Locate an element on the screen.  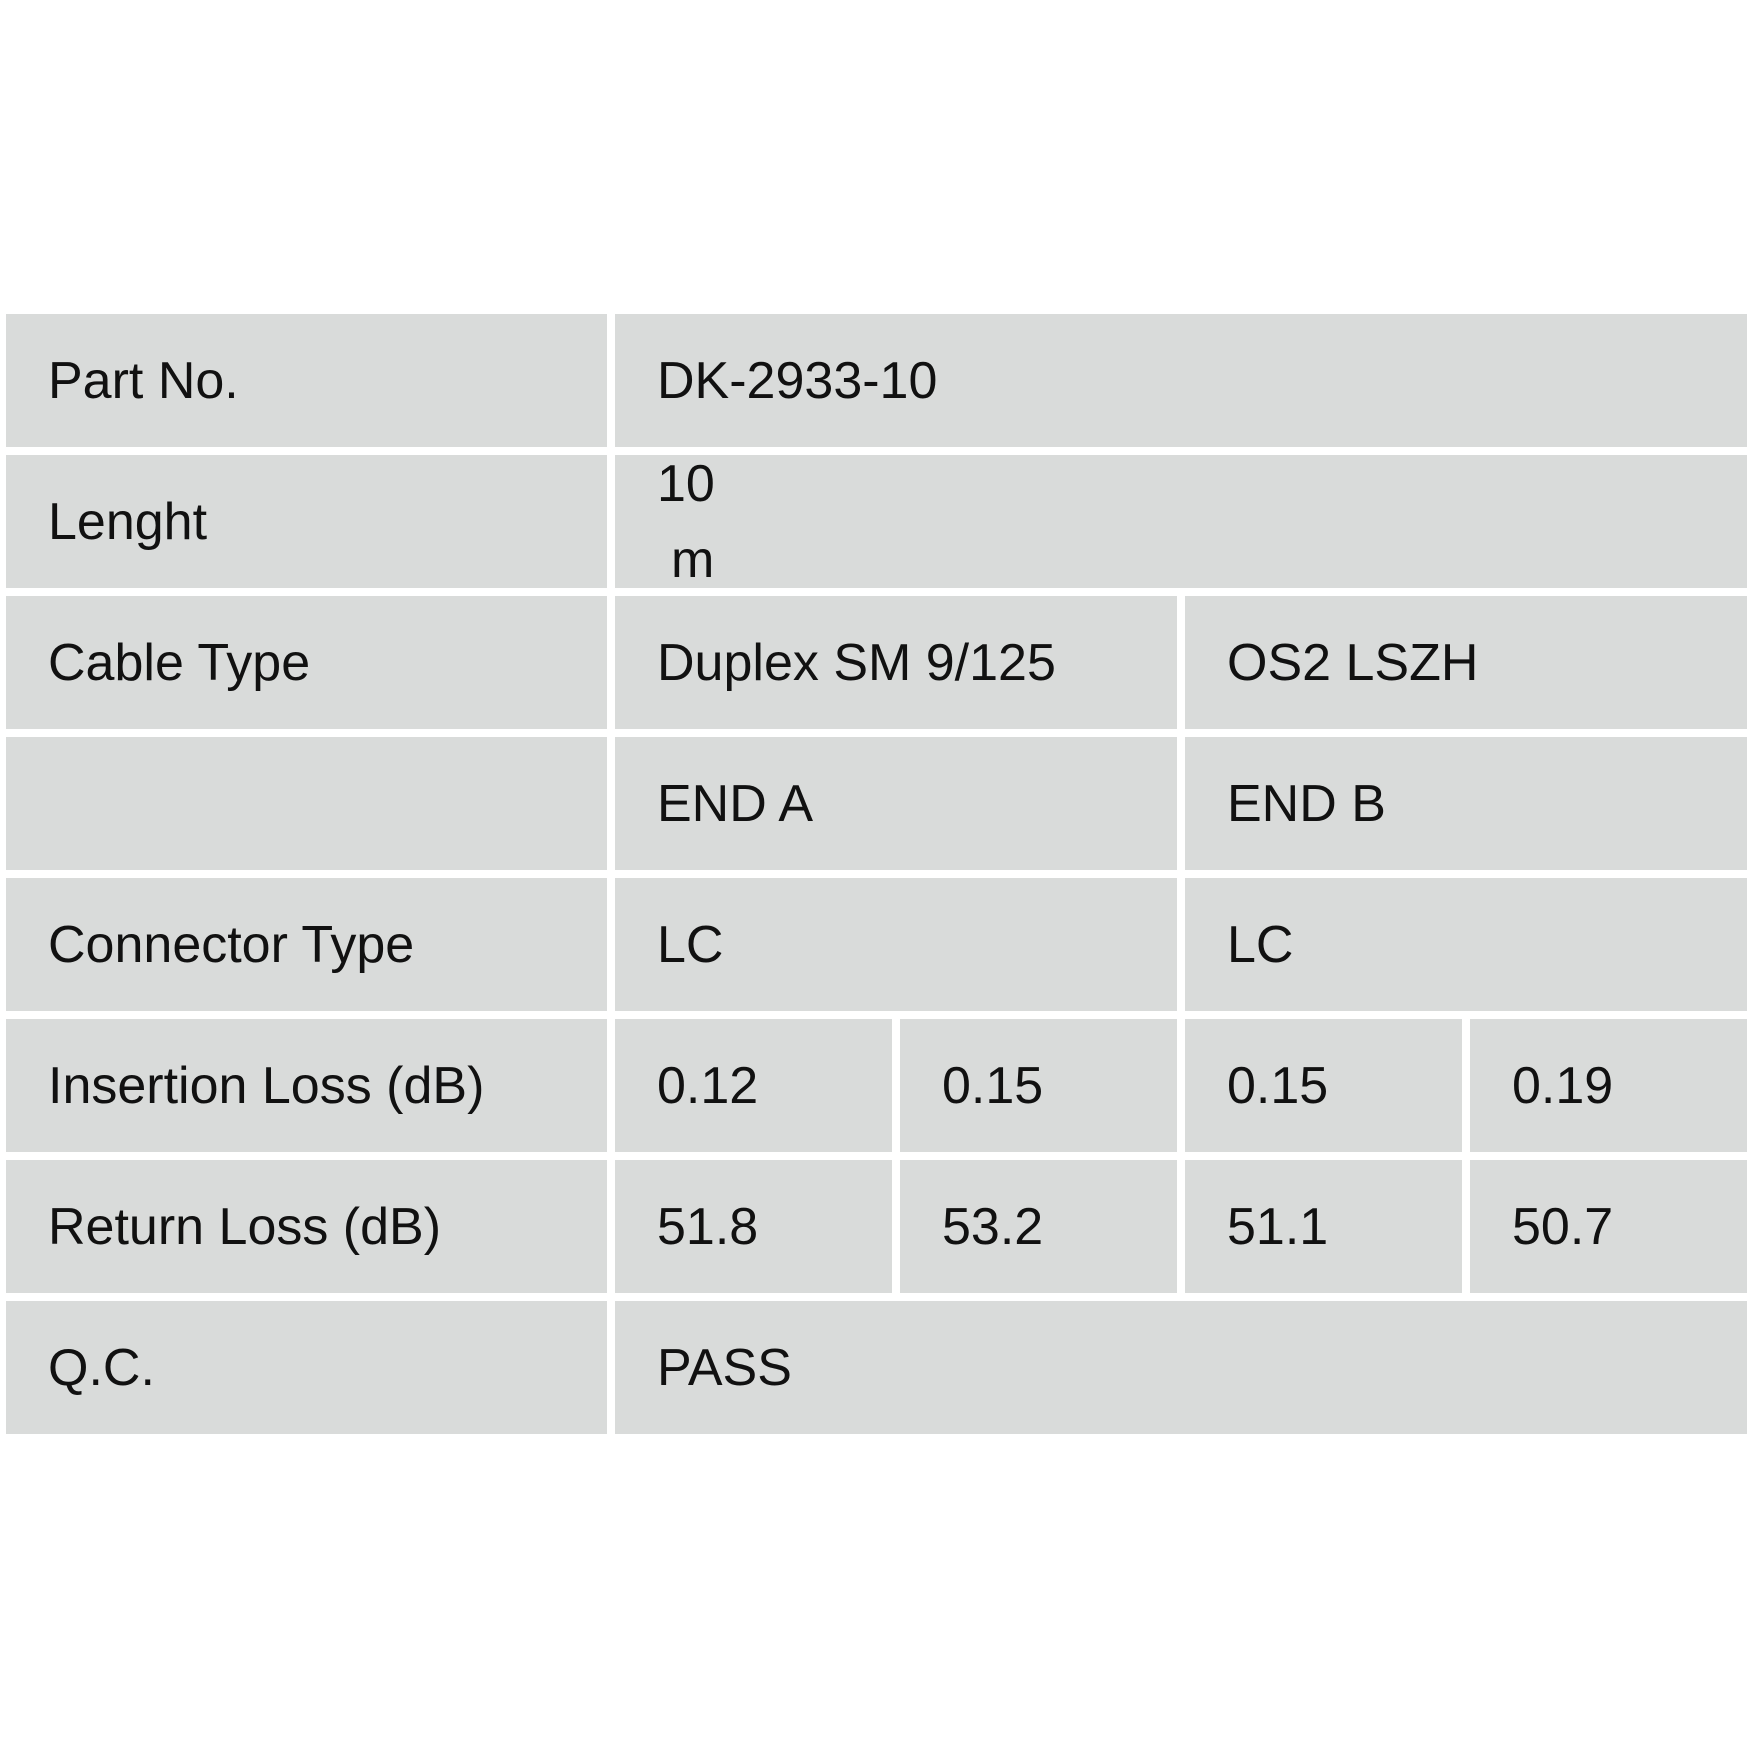
length-number: 10 is located at coordinates (686, 483).